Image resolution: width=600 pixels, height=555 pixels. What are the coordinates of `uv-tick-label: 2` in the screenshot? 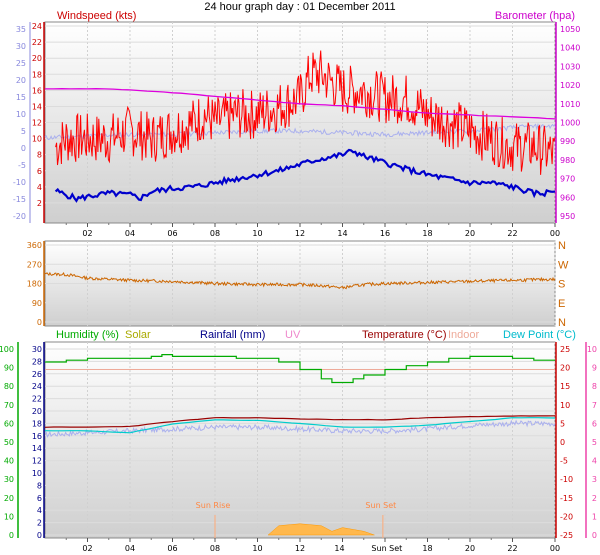 It's located at (594, 498).